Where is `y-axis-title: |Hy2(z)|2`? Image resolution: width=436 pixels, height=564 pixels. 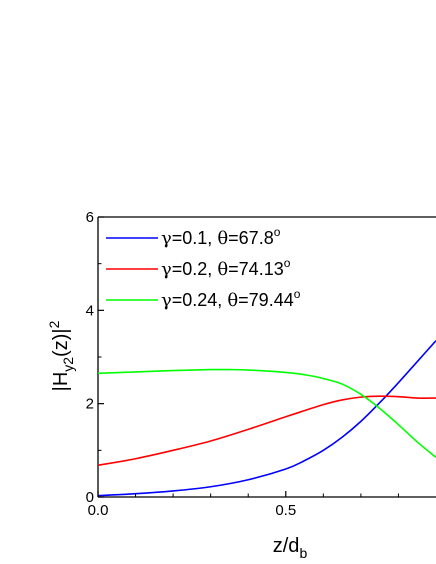
y-axis-title: |Hy2(z)|2 is located at coordinates (61, 355).